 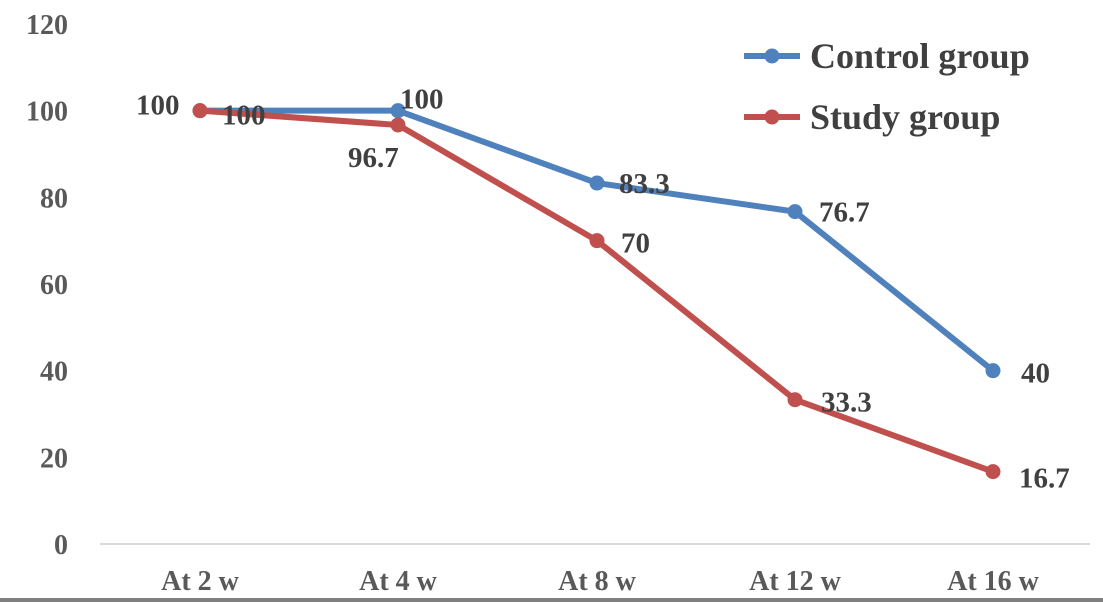 What do you see at coordinates (54, 458) in the screenshot?
I see `y-tick-label: 20` at bounding box center [54, 458].